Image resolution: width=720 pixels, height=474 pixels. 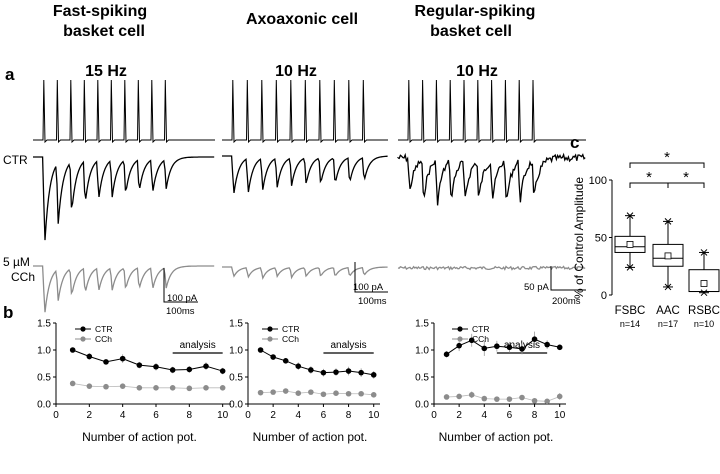 What do you see at coordinates (686, 185) in the screenshot?
I see `bracket` at bounding box center [686, 185].